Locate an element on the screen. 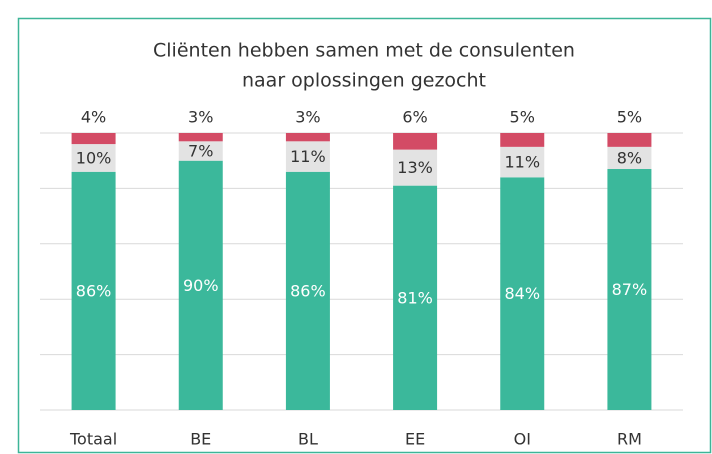 This screenshot has height=454, width=712. x-tick-label: BL is located at coordinates (308, 439).